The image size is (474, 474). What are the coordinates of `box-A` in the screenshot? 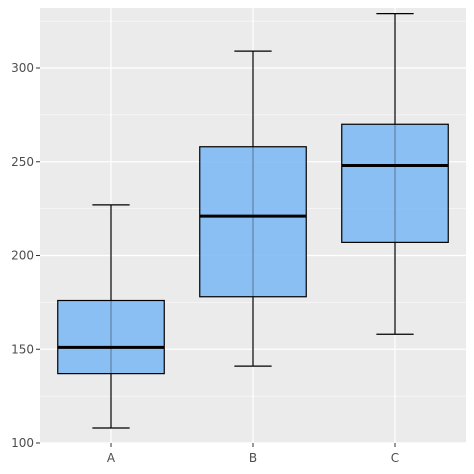 It's located at (111, 316).